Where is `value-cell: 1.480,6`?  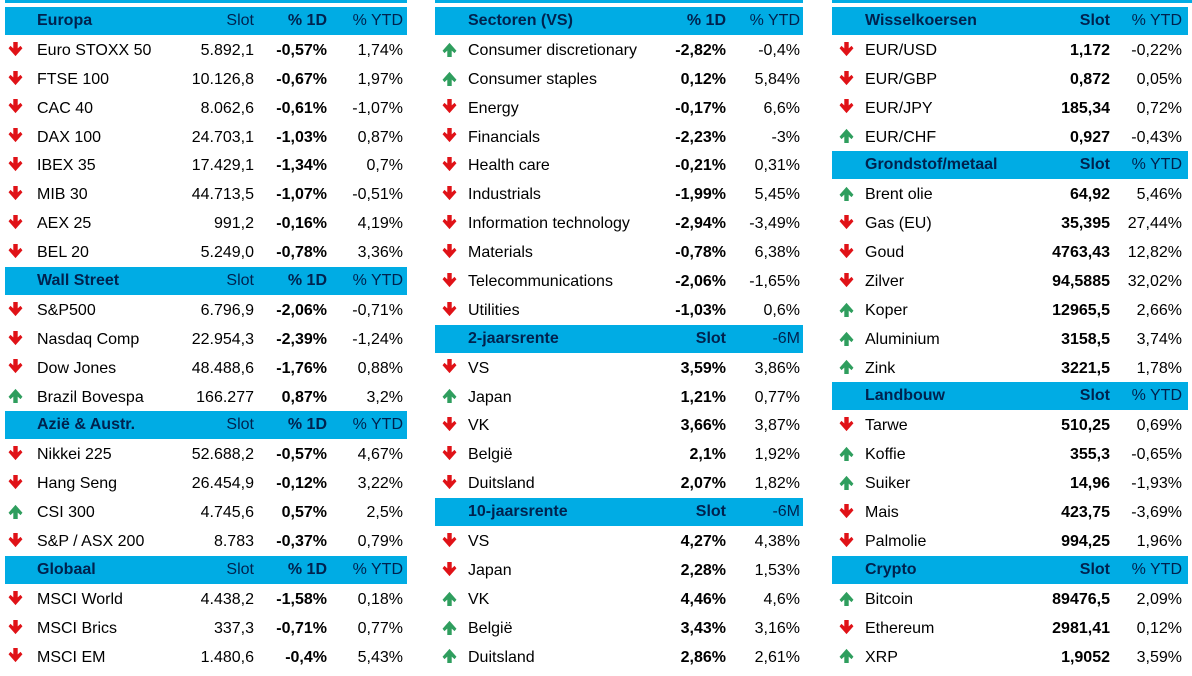 value-cell: 1.480,6 is located at coordinates (227, 657).